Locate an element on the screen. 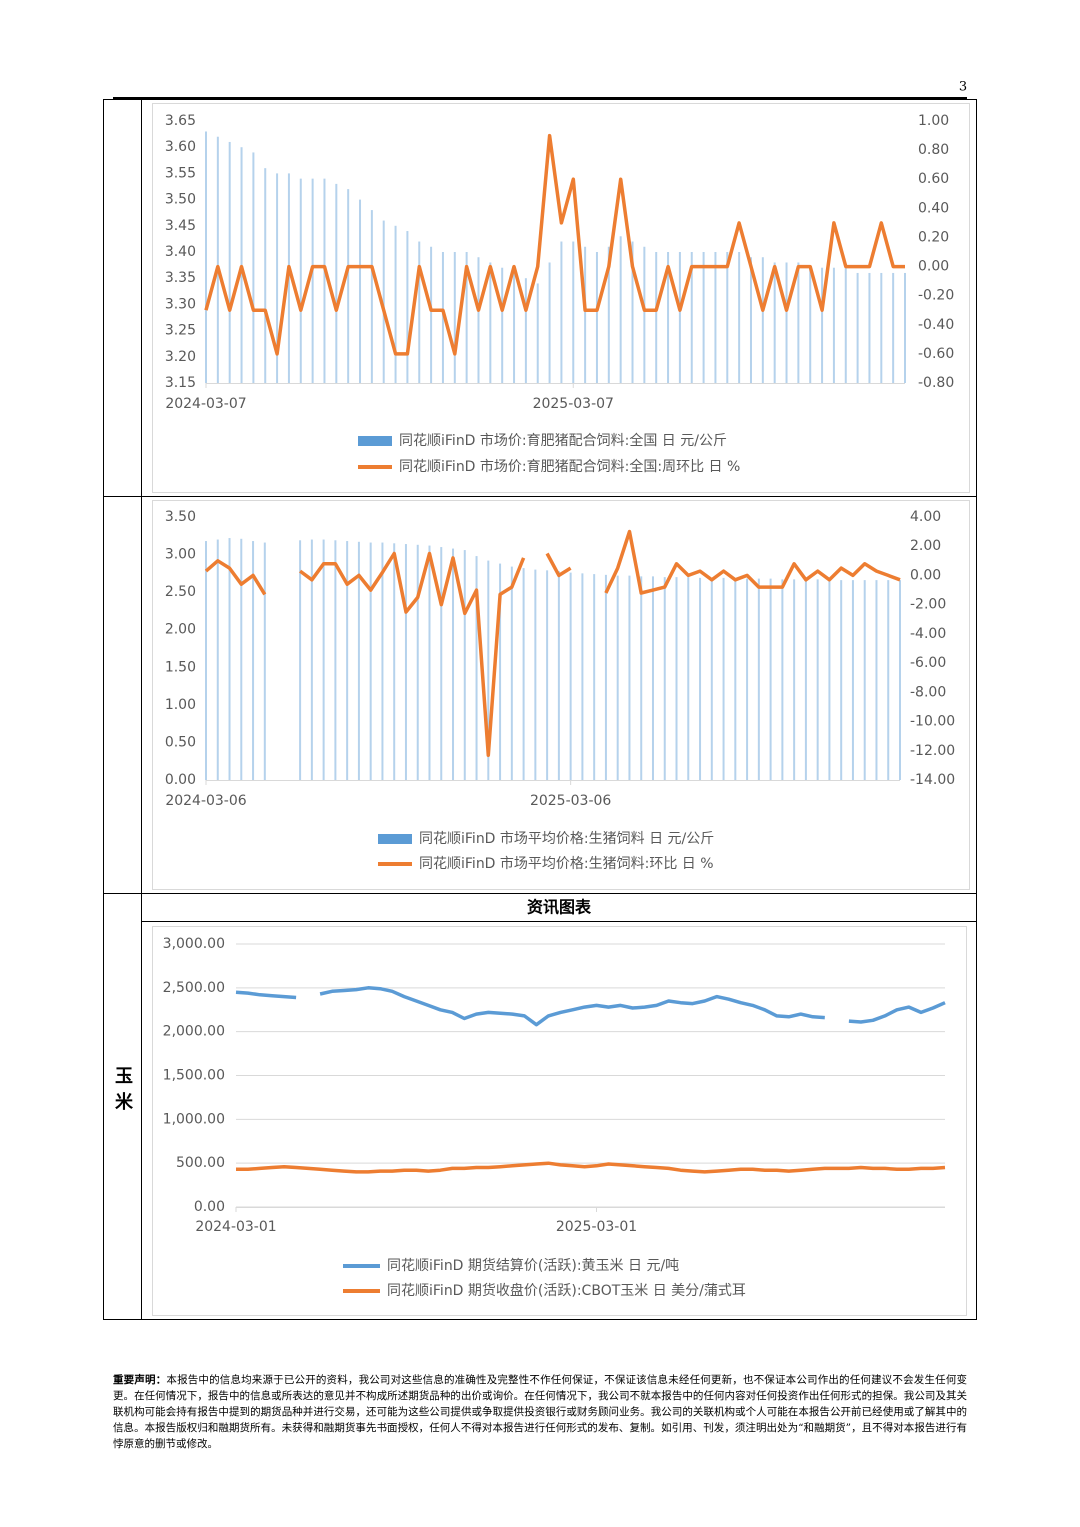 This screenshot has width=1080, height=1527. y-tick-label: 3.45 is located at coordinates (180, 226).